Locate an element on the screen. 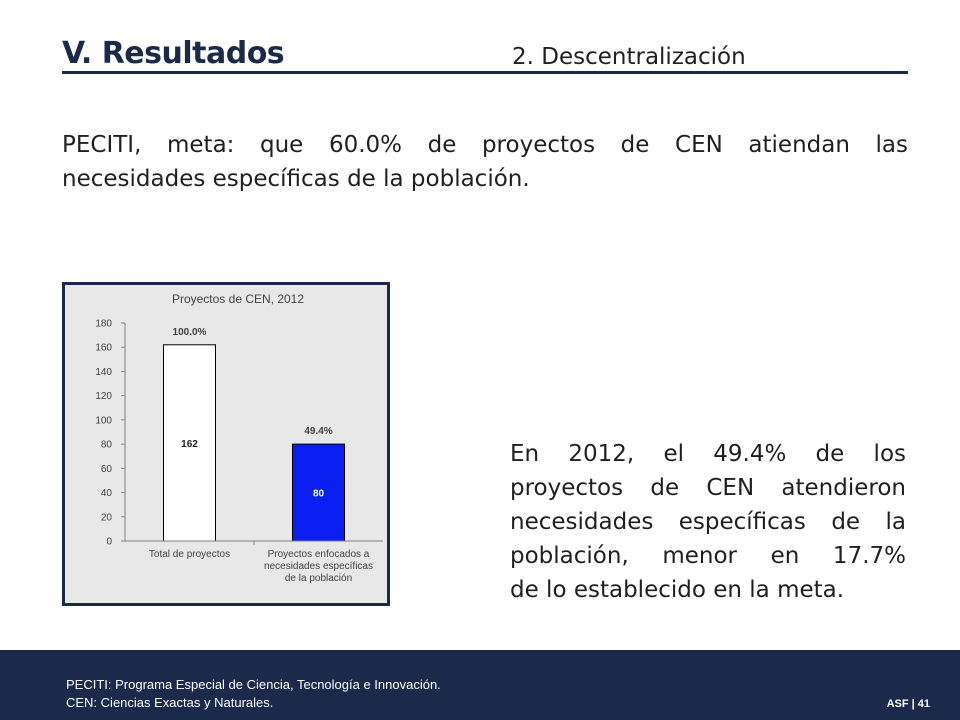 The height and width of the screenshot is (720, 960). x-category-label: necesidades específicas is located at coordinates (318, 566).